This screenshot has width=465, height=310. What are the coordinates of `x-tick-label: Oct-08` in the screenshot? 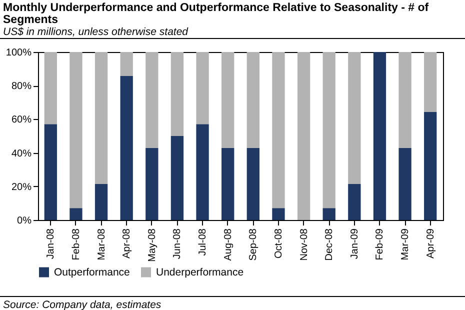 It's located at (278, 243).